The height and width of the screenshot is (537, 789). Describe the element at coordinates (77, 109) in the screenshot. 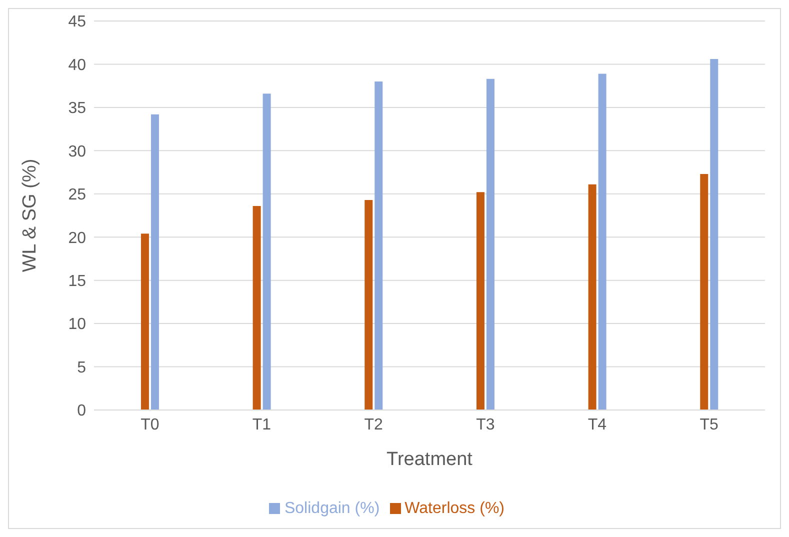

I see `y-tick-label: 35` at that location.